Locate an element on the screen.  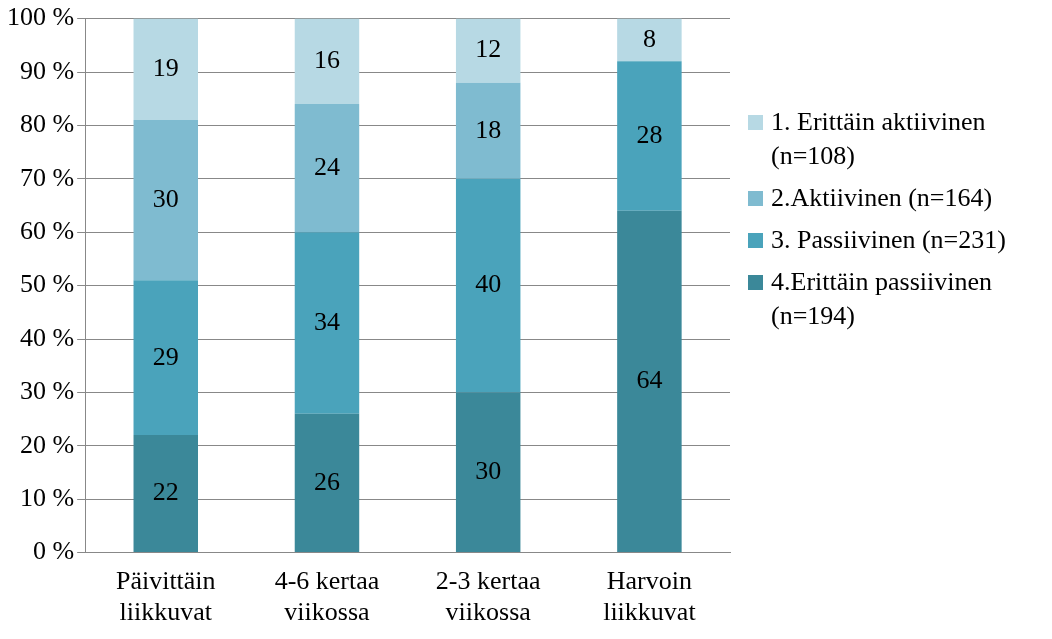
x-tick-label: Päivittäin liikkuvat is located at coordinates (165, 596).